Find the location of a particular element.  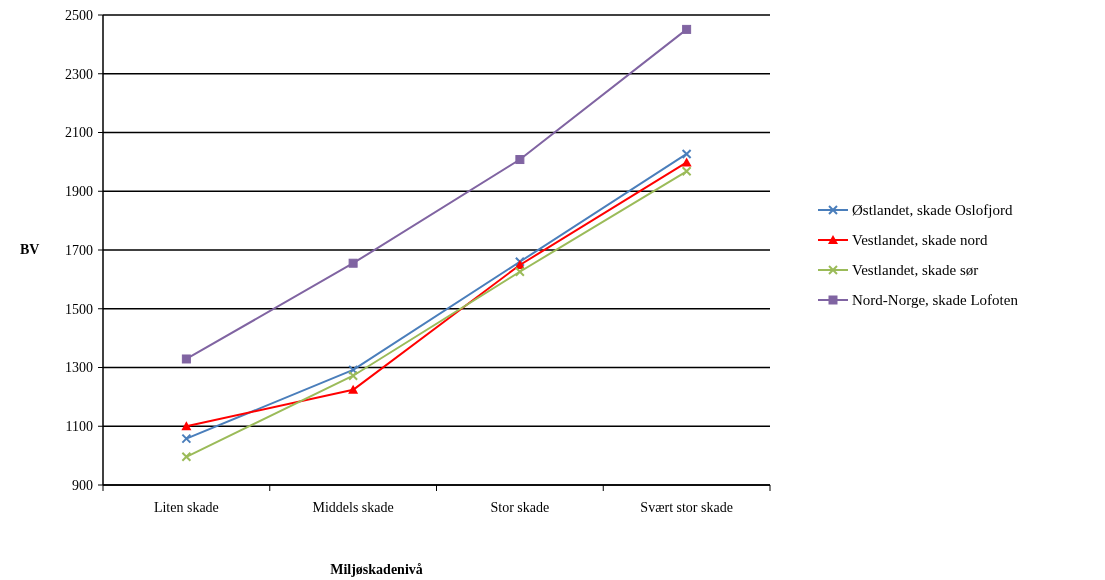

x-tick-label: Middels skade is located at coordinates (353, 507).